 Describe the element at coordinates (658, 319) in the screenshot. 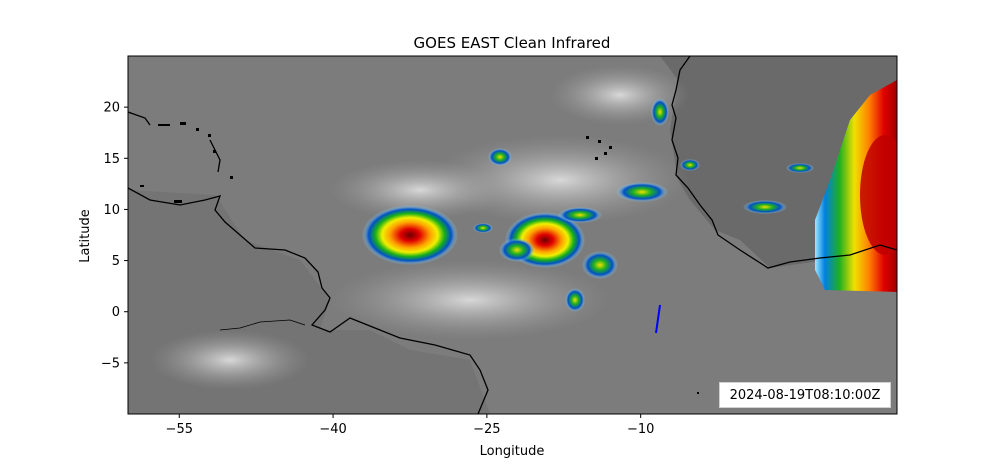

I see `track-line` at that location.